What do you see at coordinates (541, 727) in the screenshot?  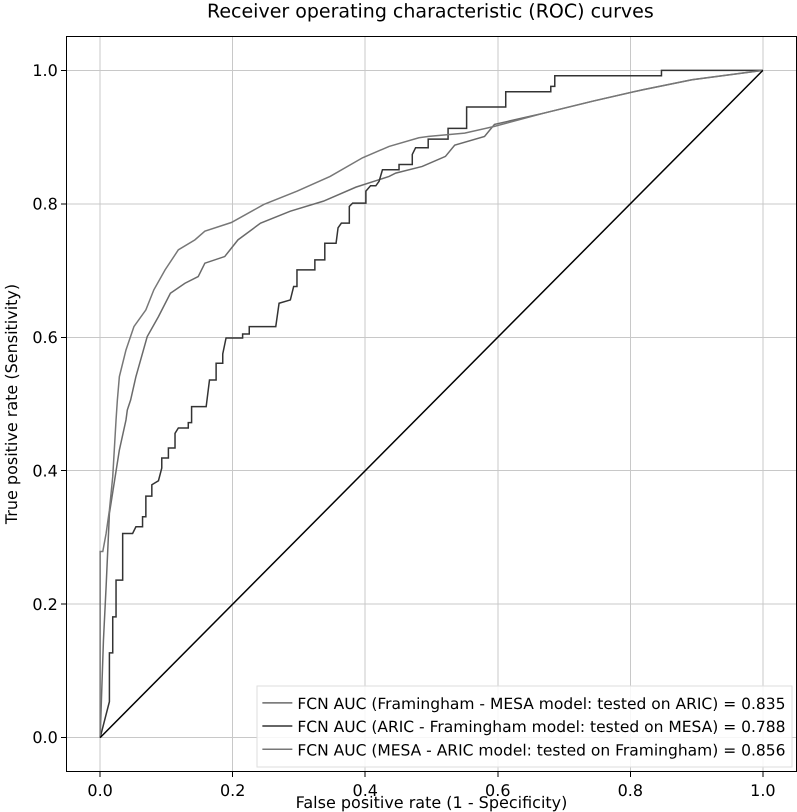 I see `legend-label: FCN AUC (ARIC - Framingham model: tested on MESA) = 0.788` at bounding box center [541, 727].